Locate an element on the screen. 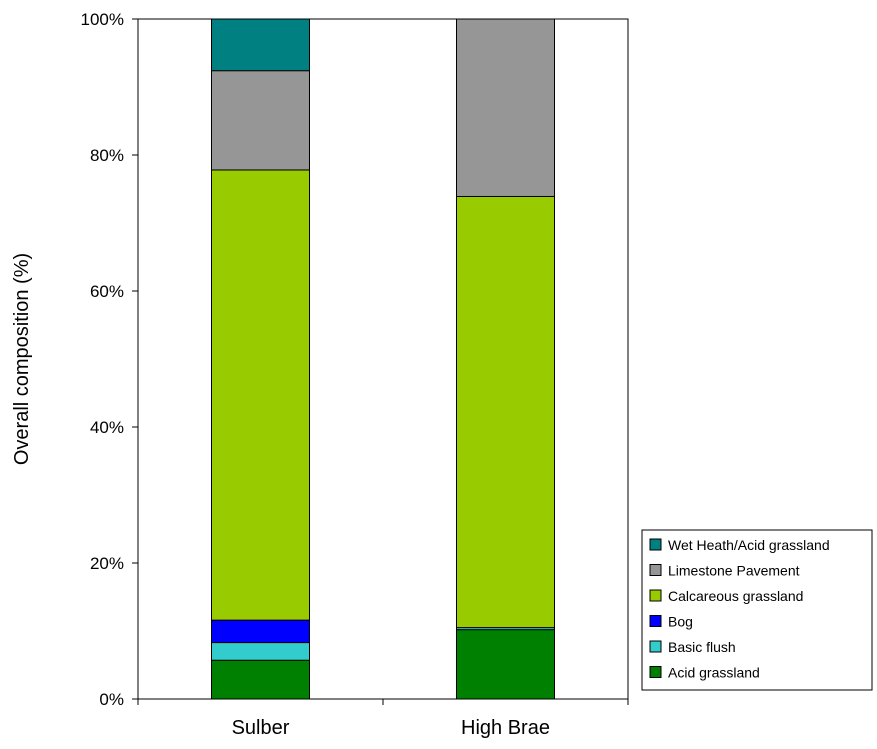 The image size is (877, 749). y-tick-label: 0% is located at coordinates (111, 699).